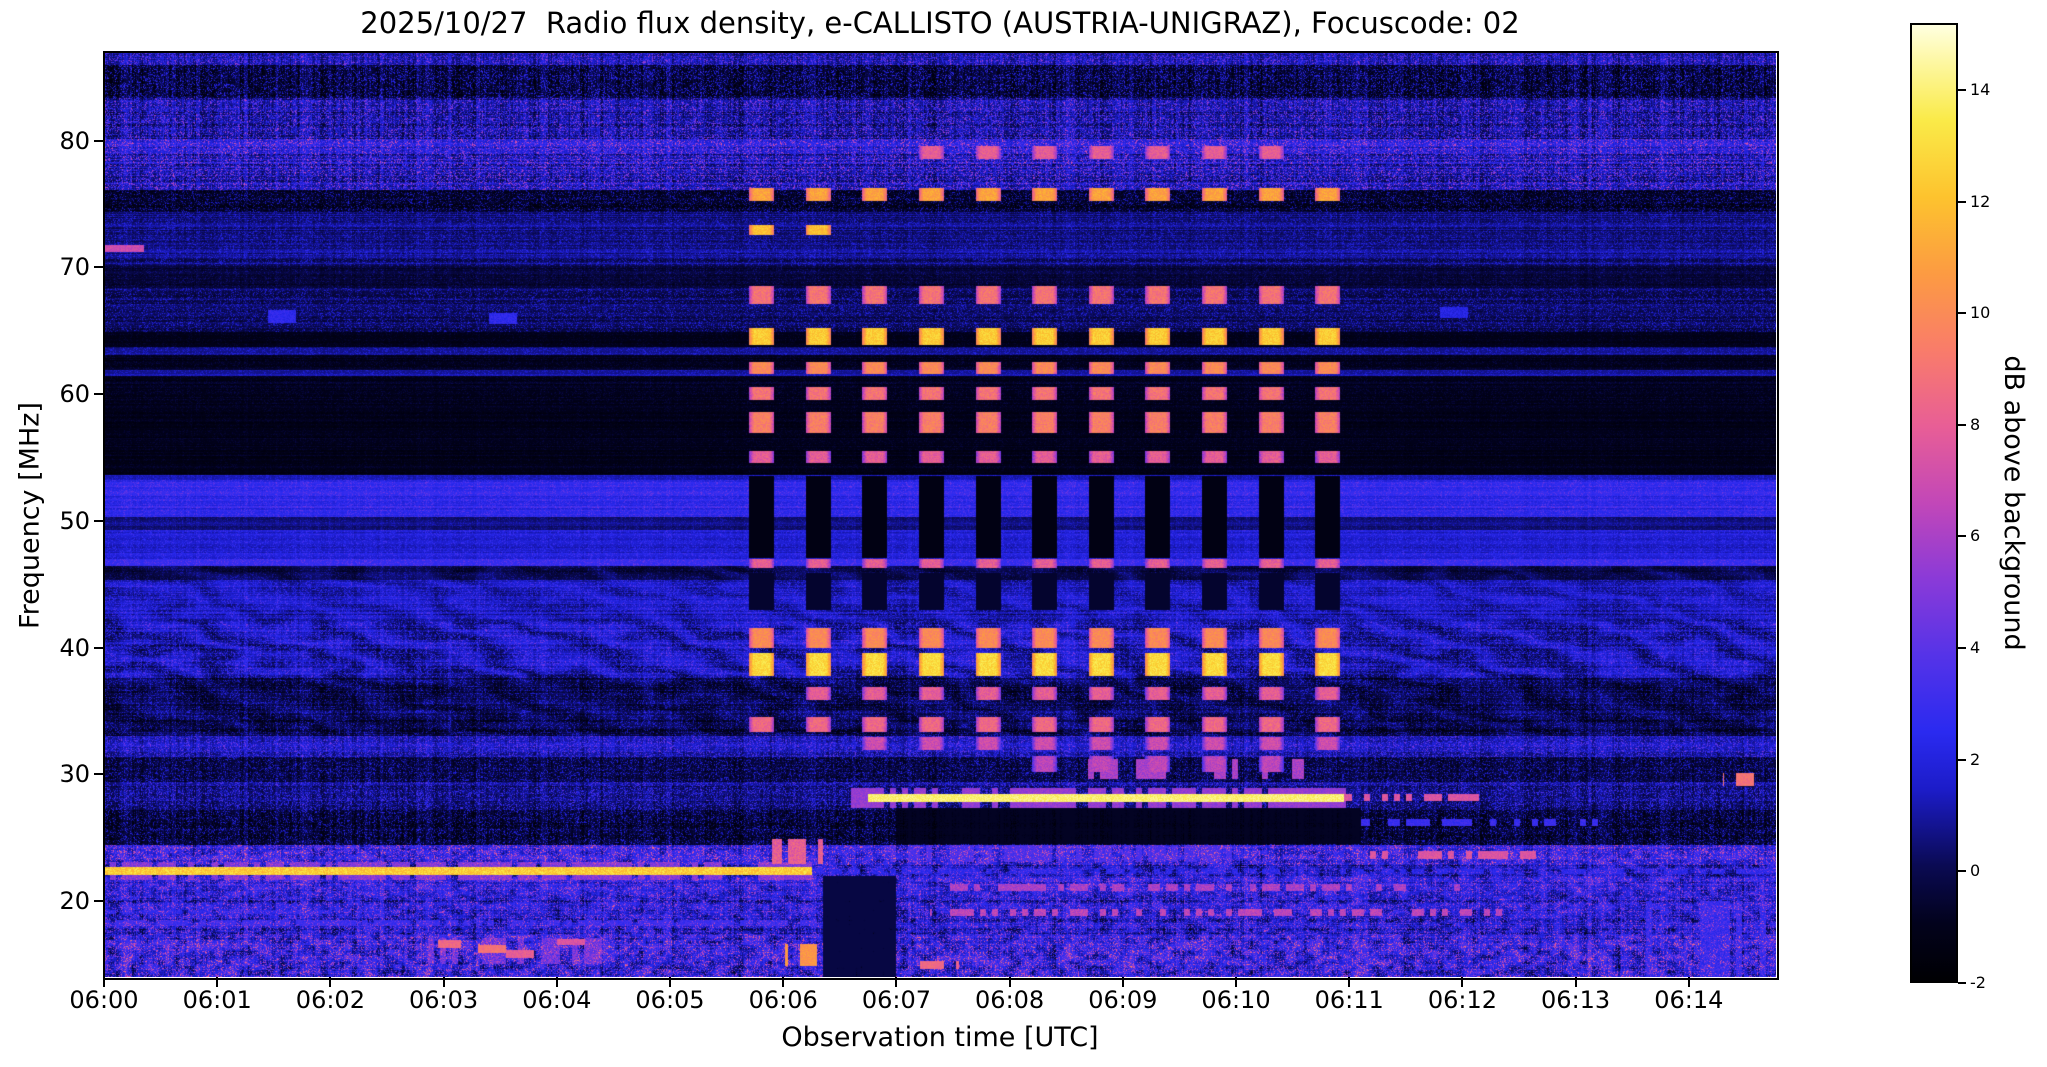 Image resolution: width=2047 pixels, height=1067 pixels. What do you see at coordinates (74, 774) in the screenshot?
I see `y-tick-label: 30` at bounding box center [74, 774].